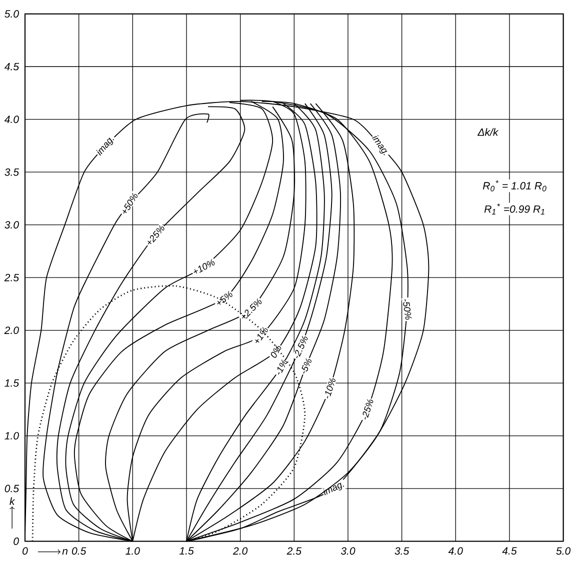 The width and height of the screenshot is (575, 561). Describe the element at coordinates (333, 489) in the screenshot. I see `text: imag.` at that location.